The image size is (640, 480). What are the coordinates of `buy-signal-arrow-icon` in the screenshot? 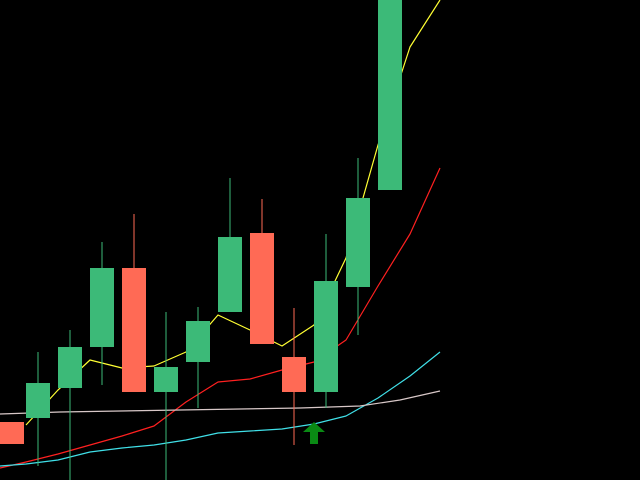 It's located at (314, 433).